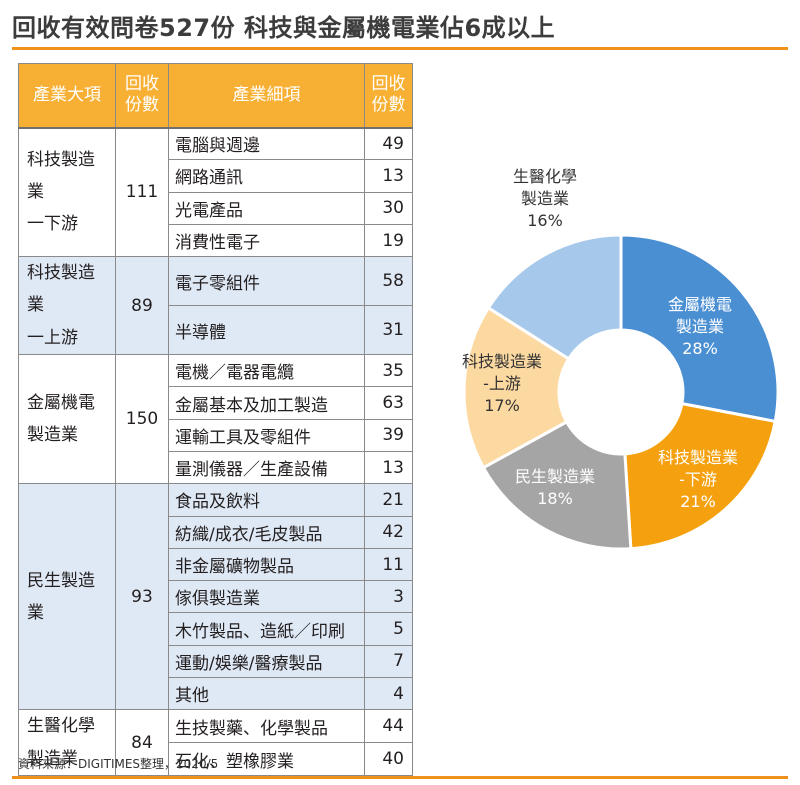 The height and width of the screenshot is (785, 800). I want to click on sub-industry-count: 35, so click(388, 371).